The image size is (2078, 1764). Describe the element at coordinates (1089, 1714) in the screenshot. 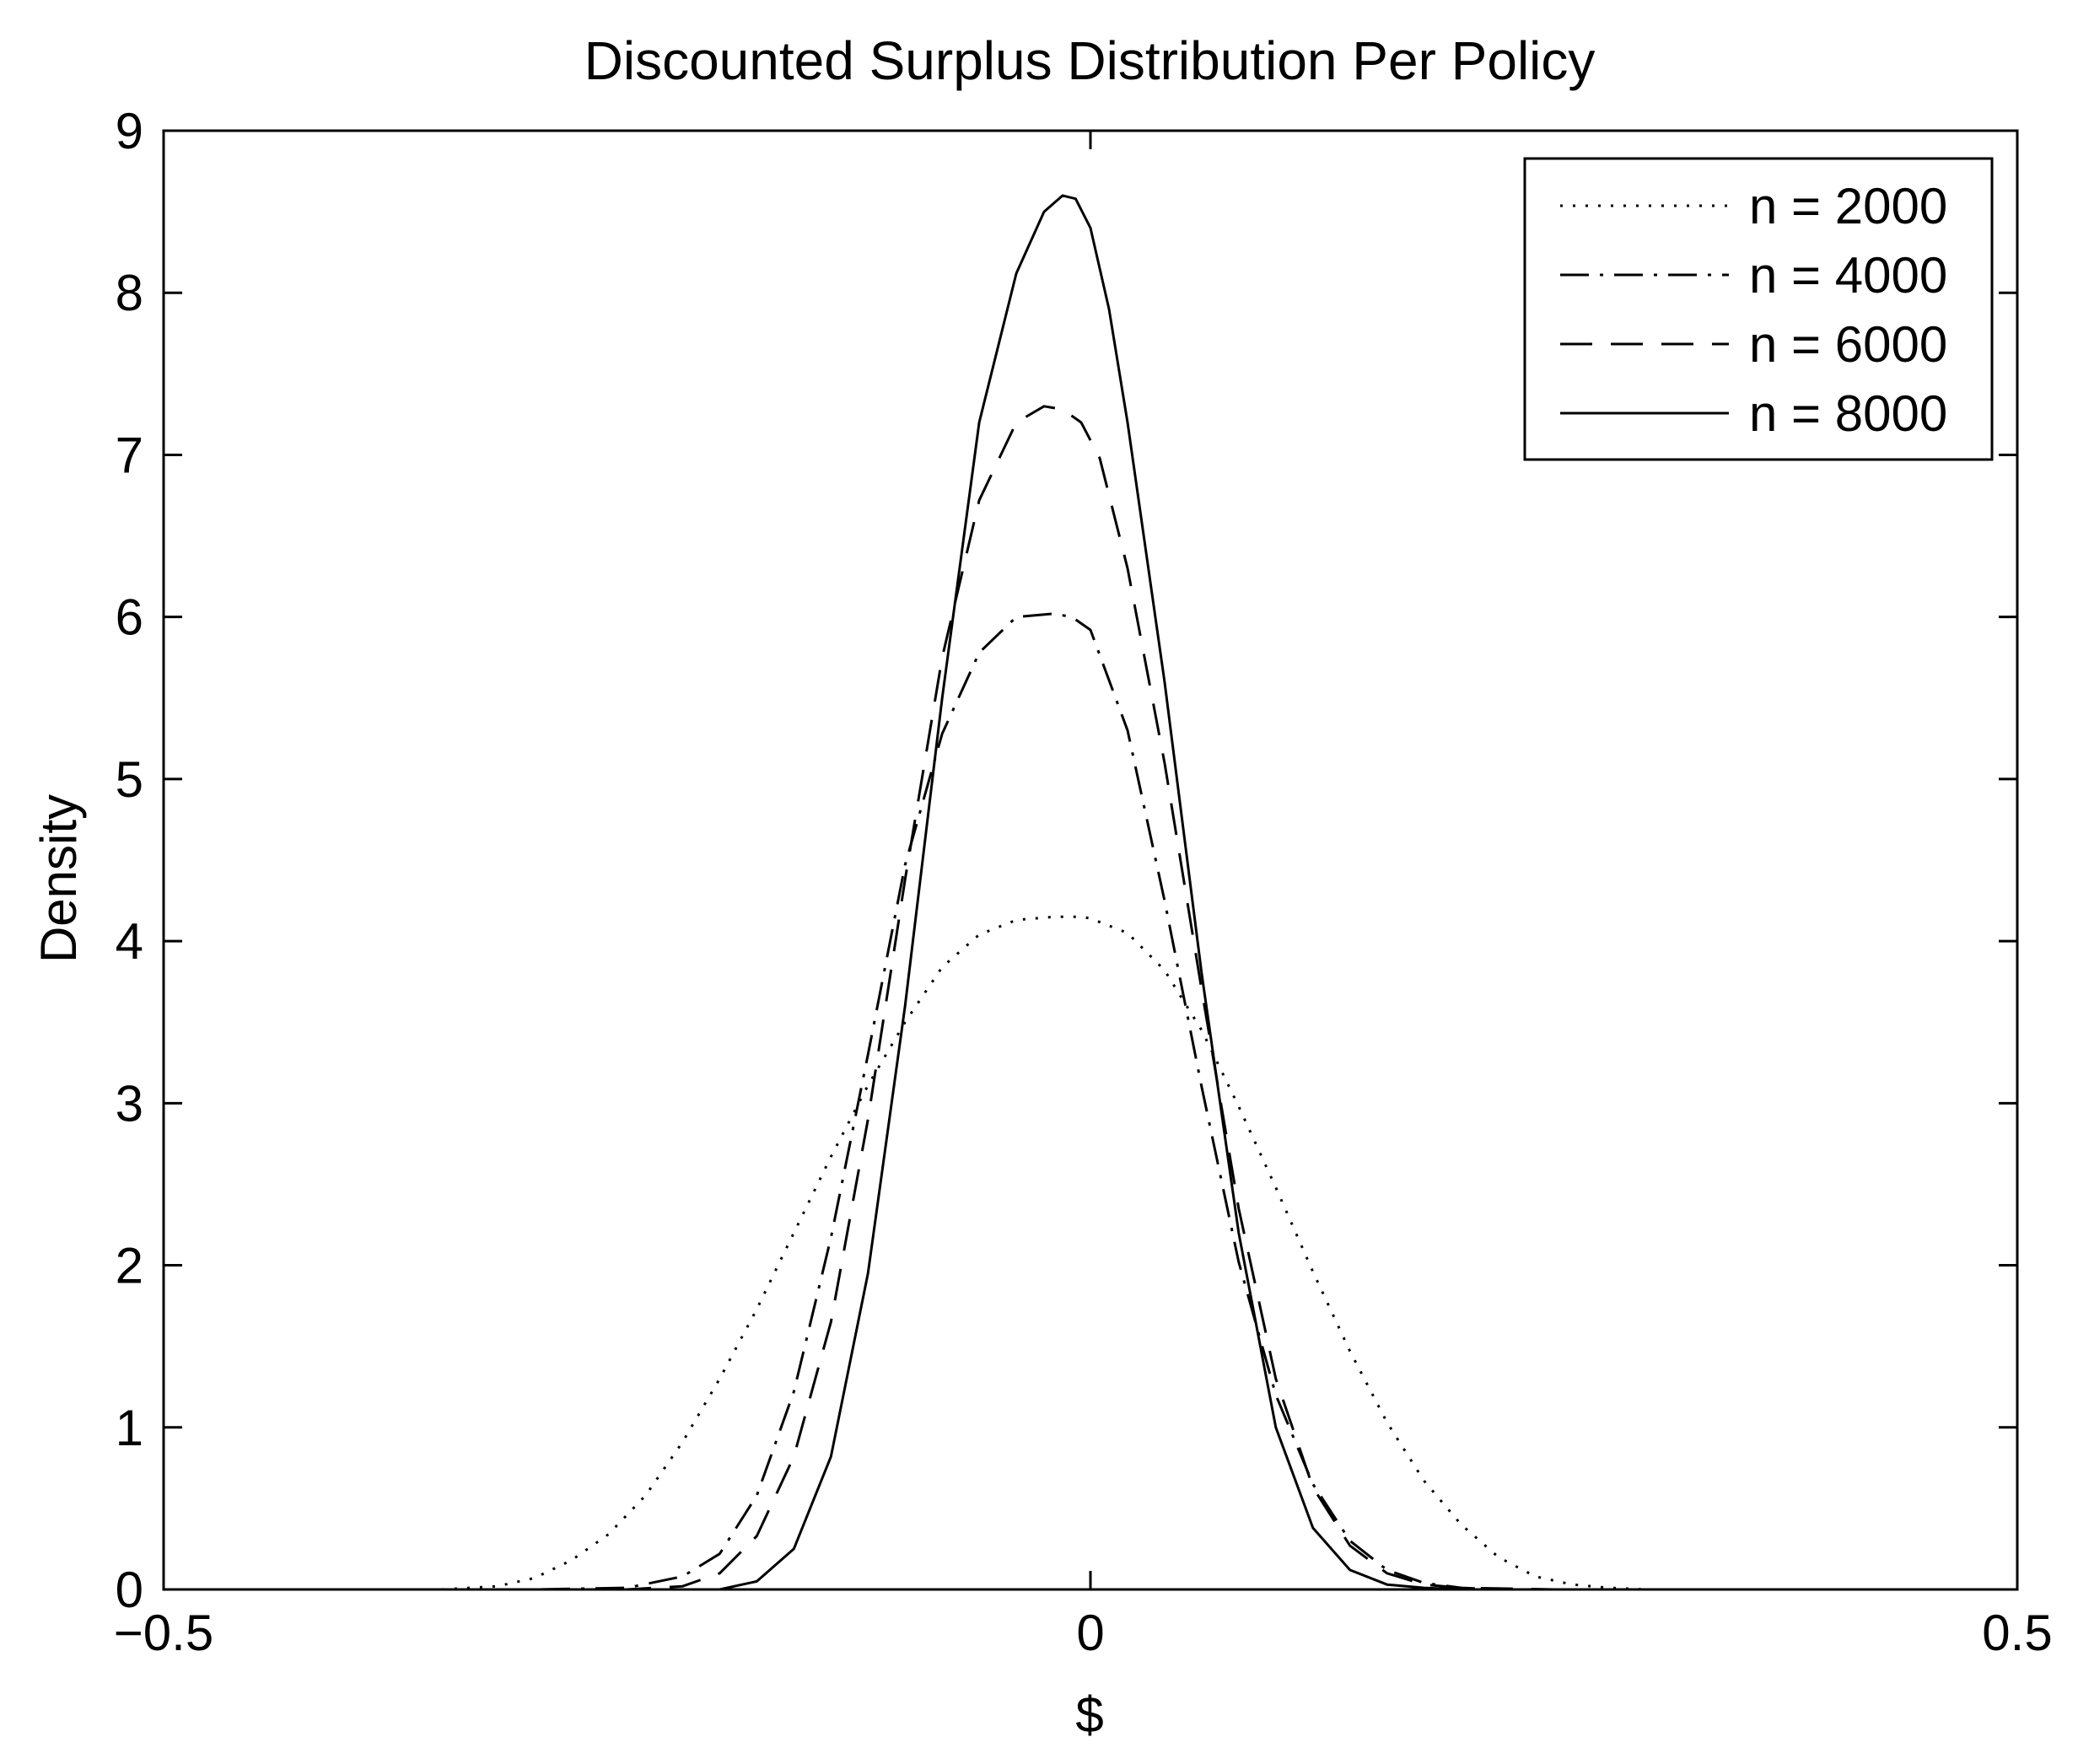

I see `x-axis-label: $` at that location.